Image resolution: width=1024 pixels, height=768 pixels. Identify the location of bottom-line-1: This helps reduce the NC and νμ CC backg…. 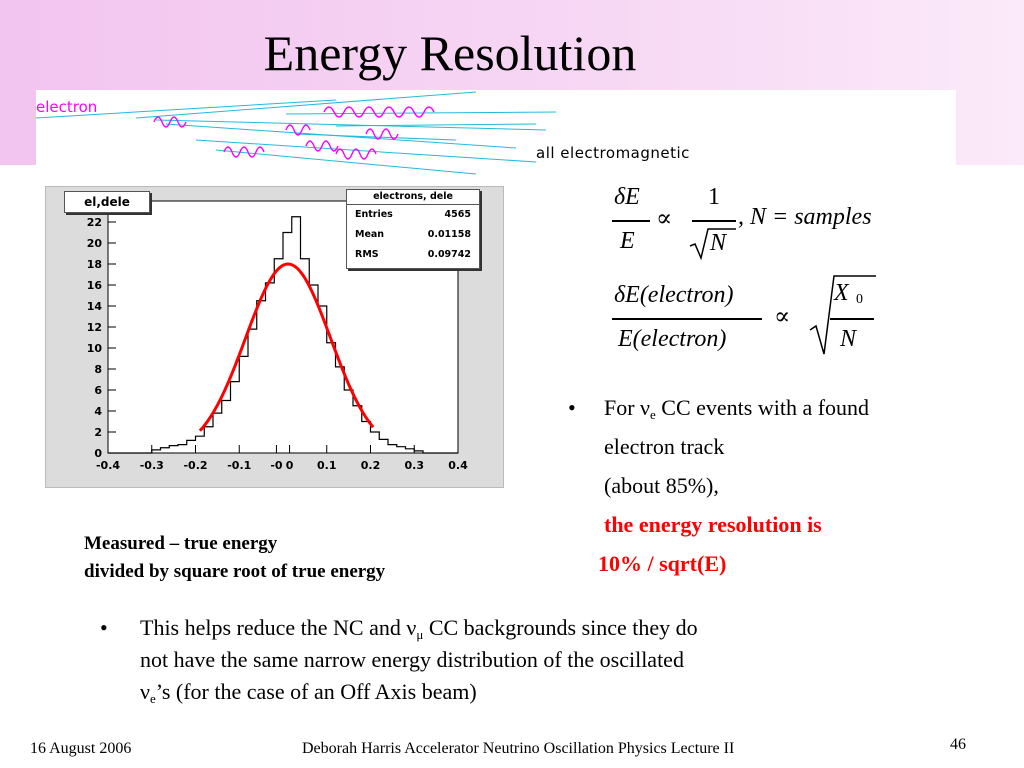
(500, 628).